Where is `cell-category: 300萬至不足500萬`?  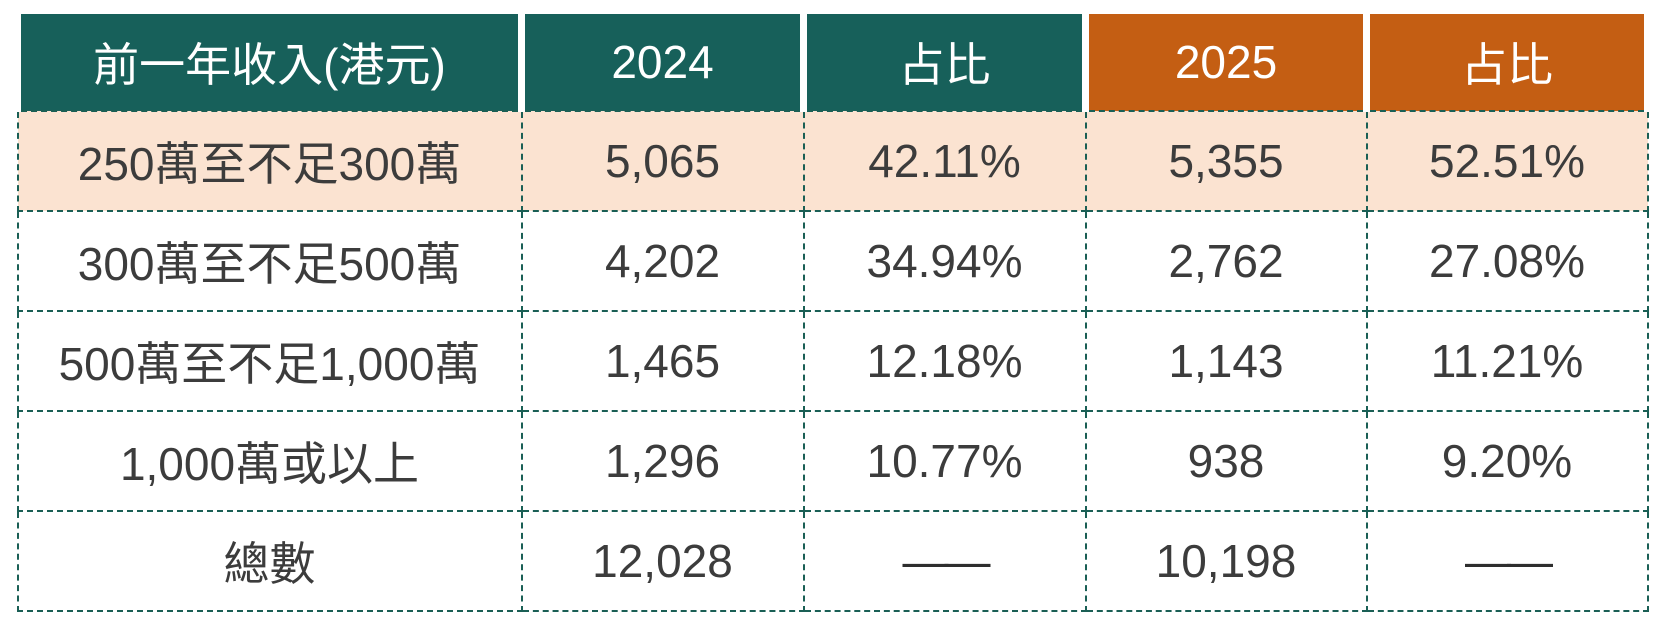
cell-category: 300萬至不足500萬 is located at coordinates (269, 261).